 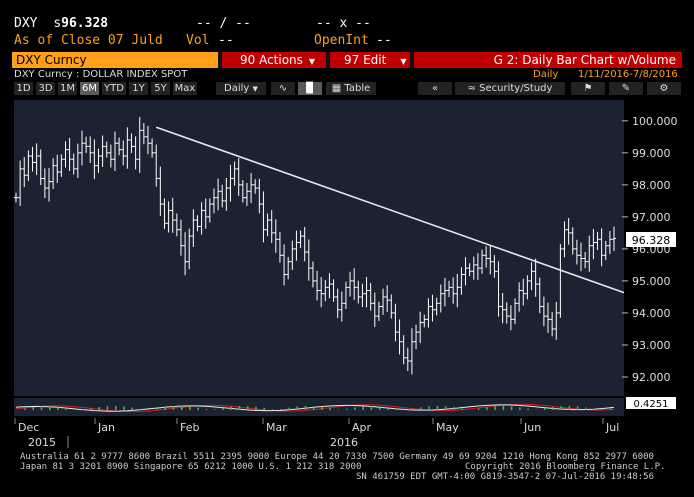 I want to click on security-study-button: ≈ Security/Study, so click(x=510, y=88).